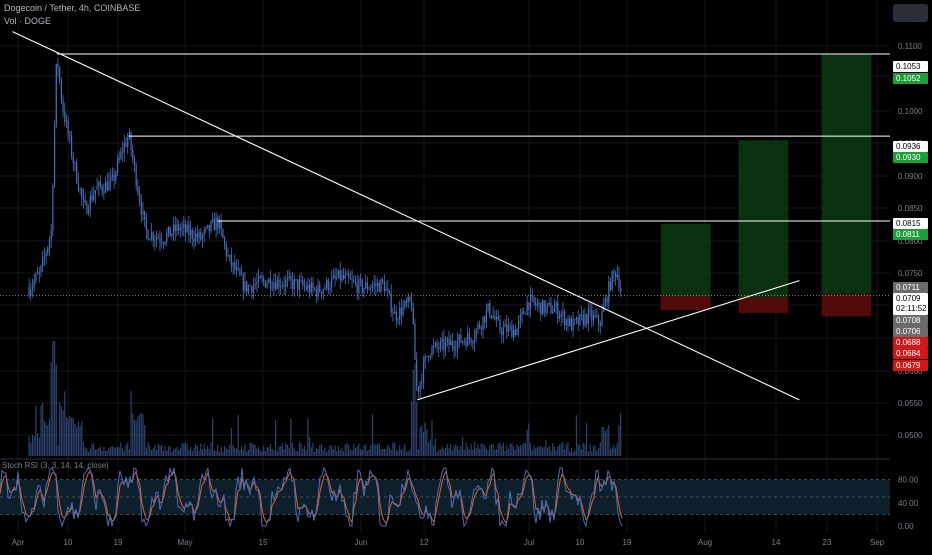 The height and width of the screenshot is (555, 932). What do you see at coordinates (827, 542) in the screenshot?
I see `x-tick-label: 23` at bounding box center [827, 542].